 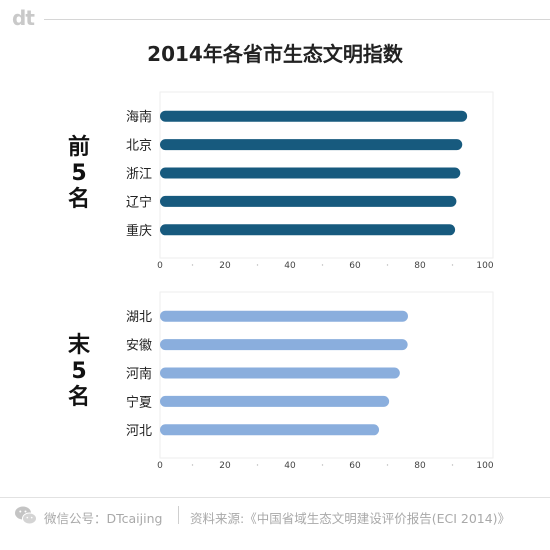 What do you see at coordinates (139, 202) in the screenshot?
I see `top5-category-label: 辽宁` at bounding box center [139, 202].